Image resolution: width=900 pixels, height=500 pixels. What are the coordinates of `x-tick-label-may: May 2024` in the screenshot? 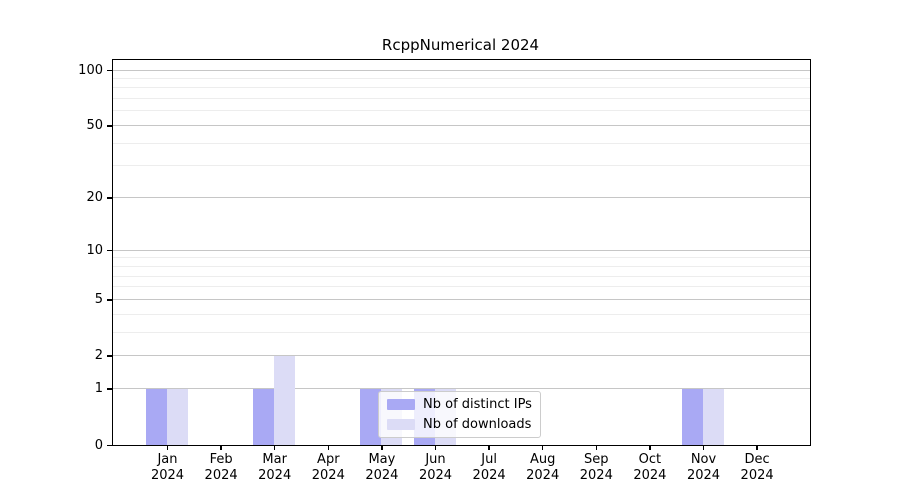 It's located at (382, 468).